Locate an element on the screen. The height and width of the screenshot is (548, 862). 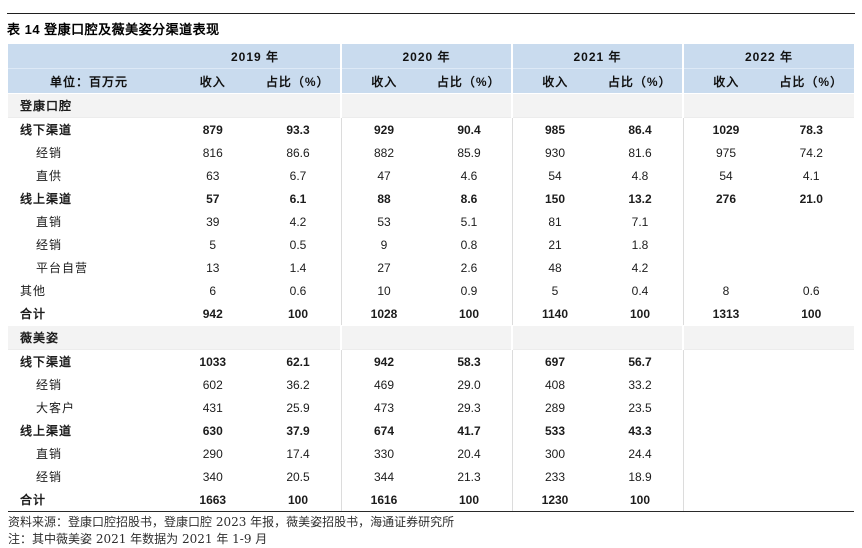
cell-value: 300 is located at coordinates (554, 453).